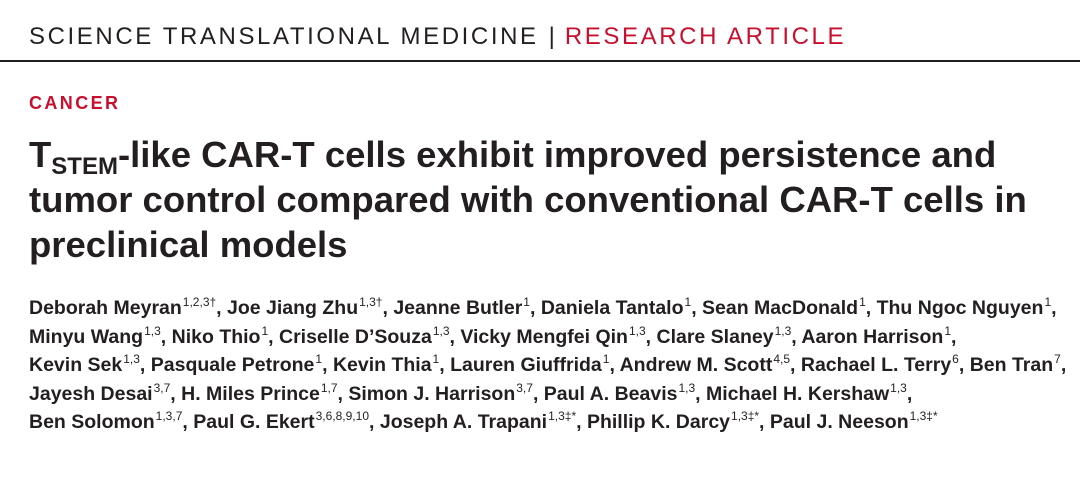  What do you see at coordinates (169, 416) in the screenshot?
I see `author-affiliation: 1,3,7` at bounding box center [169, 416].